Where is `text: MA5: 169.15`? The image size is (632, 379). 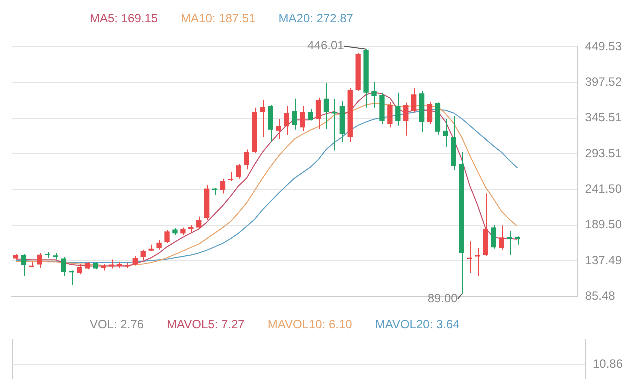 text: MA5: 169.15 is located at coordinates (124, 18).